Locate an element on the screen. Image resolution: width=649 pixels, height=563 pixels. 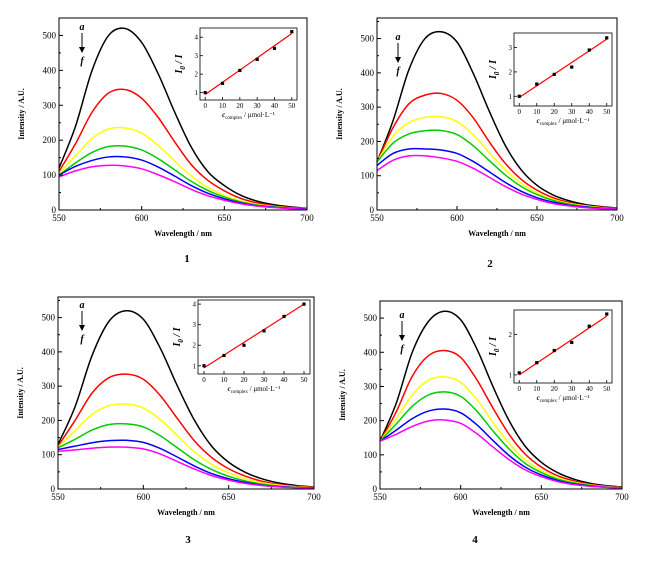
inset-plot: 0 10 20 30 40 50 1 2 ccomplex / μmol·L⁻¹ I0 / I is located at coordinates (550, 356).